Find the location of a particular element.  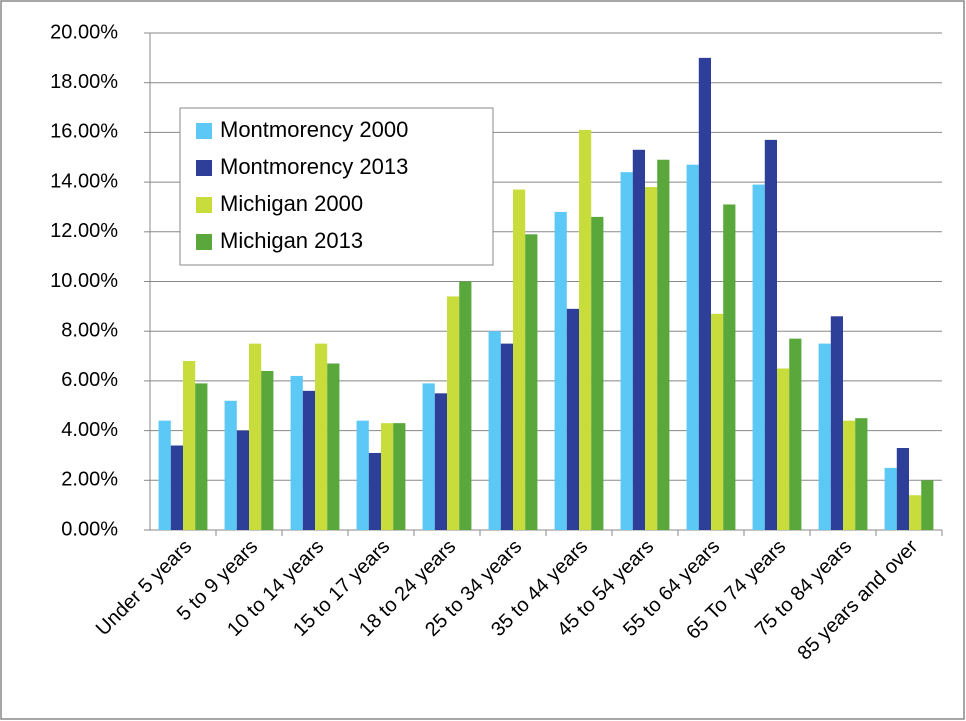

y-tick-label: 2.00% is located at coordinates (89, 480).